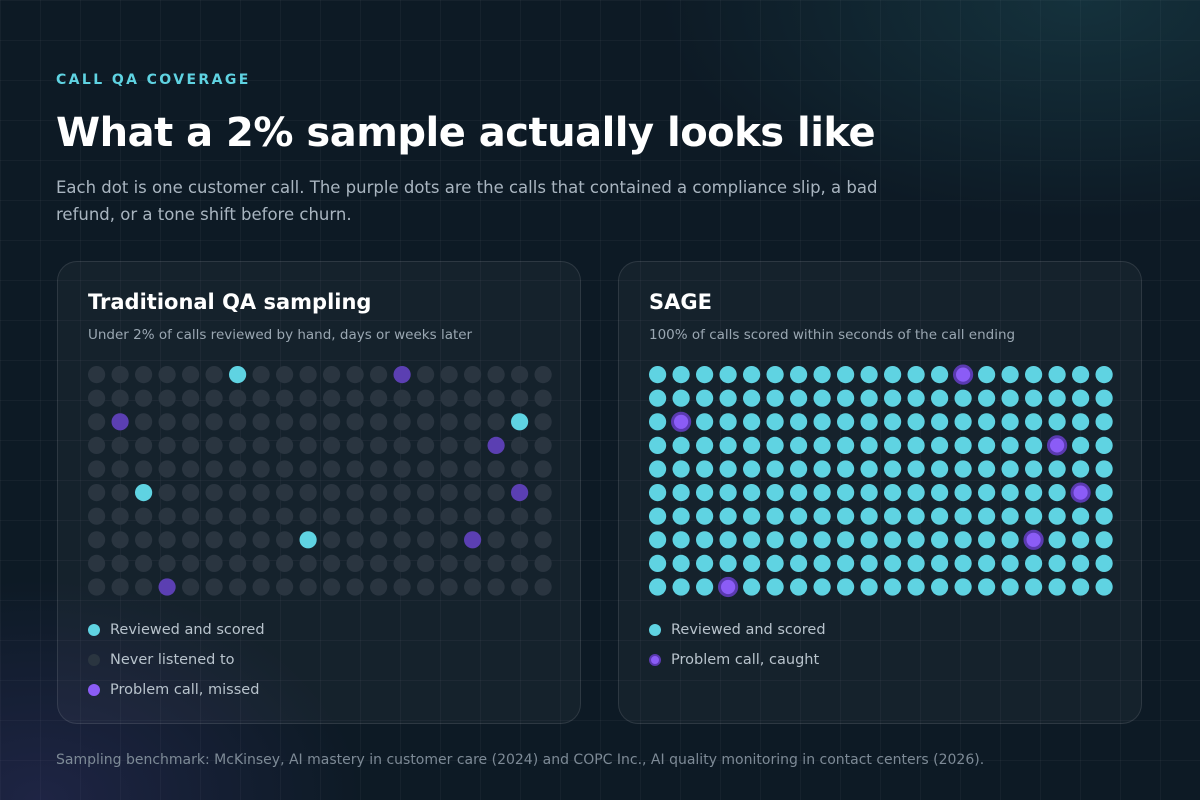 The height and width of the screenshot is (800, 1200). What do you see at coordinates (172, 660) in the screenshot?
I see `legend-label: Never listened to` at bounding box center [172, 660].